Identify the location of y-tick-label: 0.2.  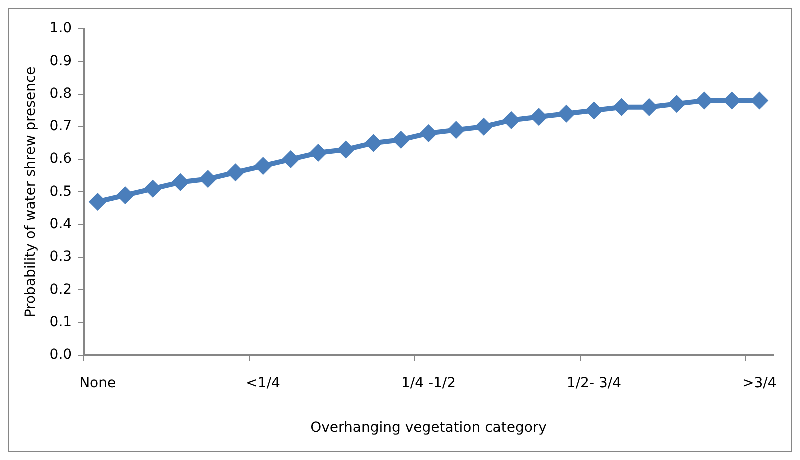
(61, 290).